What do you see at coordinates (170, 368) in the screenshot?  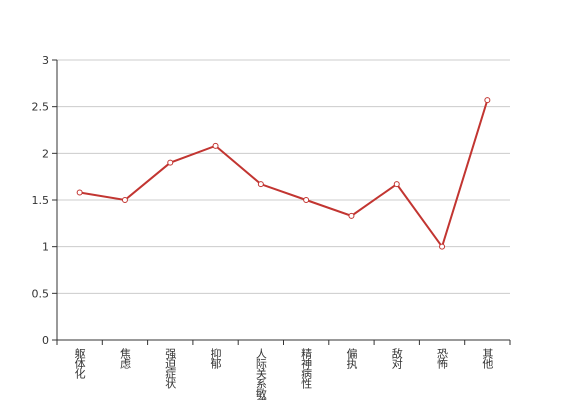 I see `x-tick-label: 强迫症状` at bounding box center [170, 368].